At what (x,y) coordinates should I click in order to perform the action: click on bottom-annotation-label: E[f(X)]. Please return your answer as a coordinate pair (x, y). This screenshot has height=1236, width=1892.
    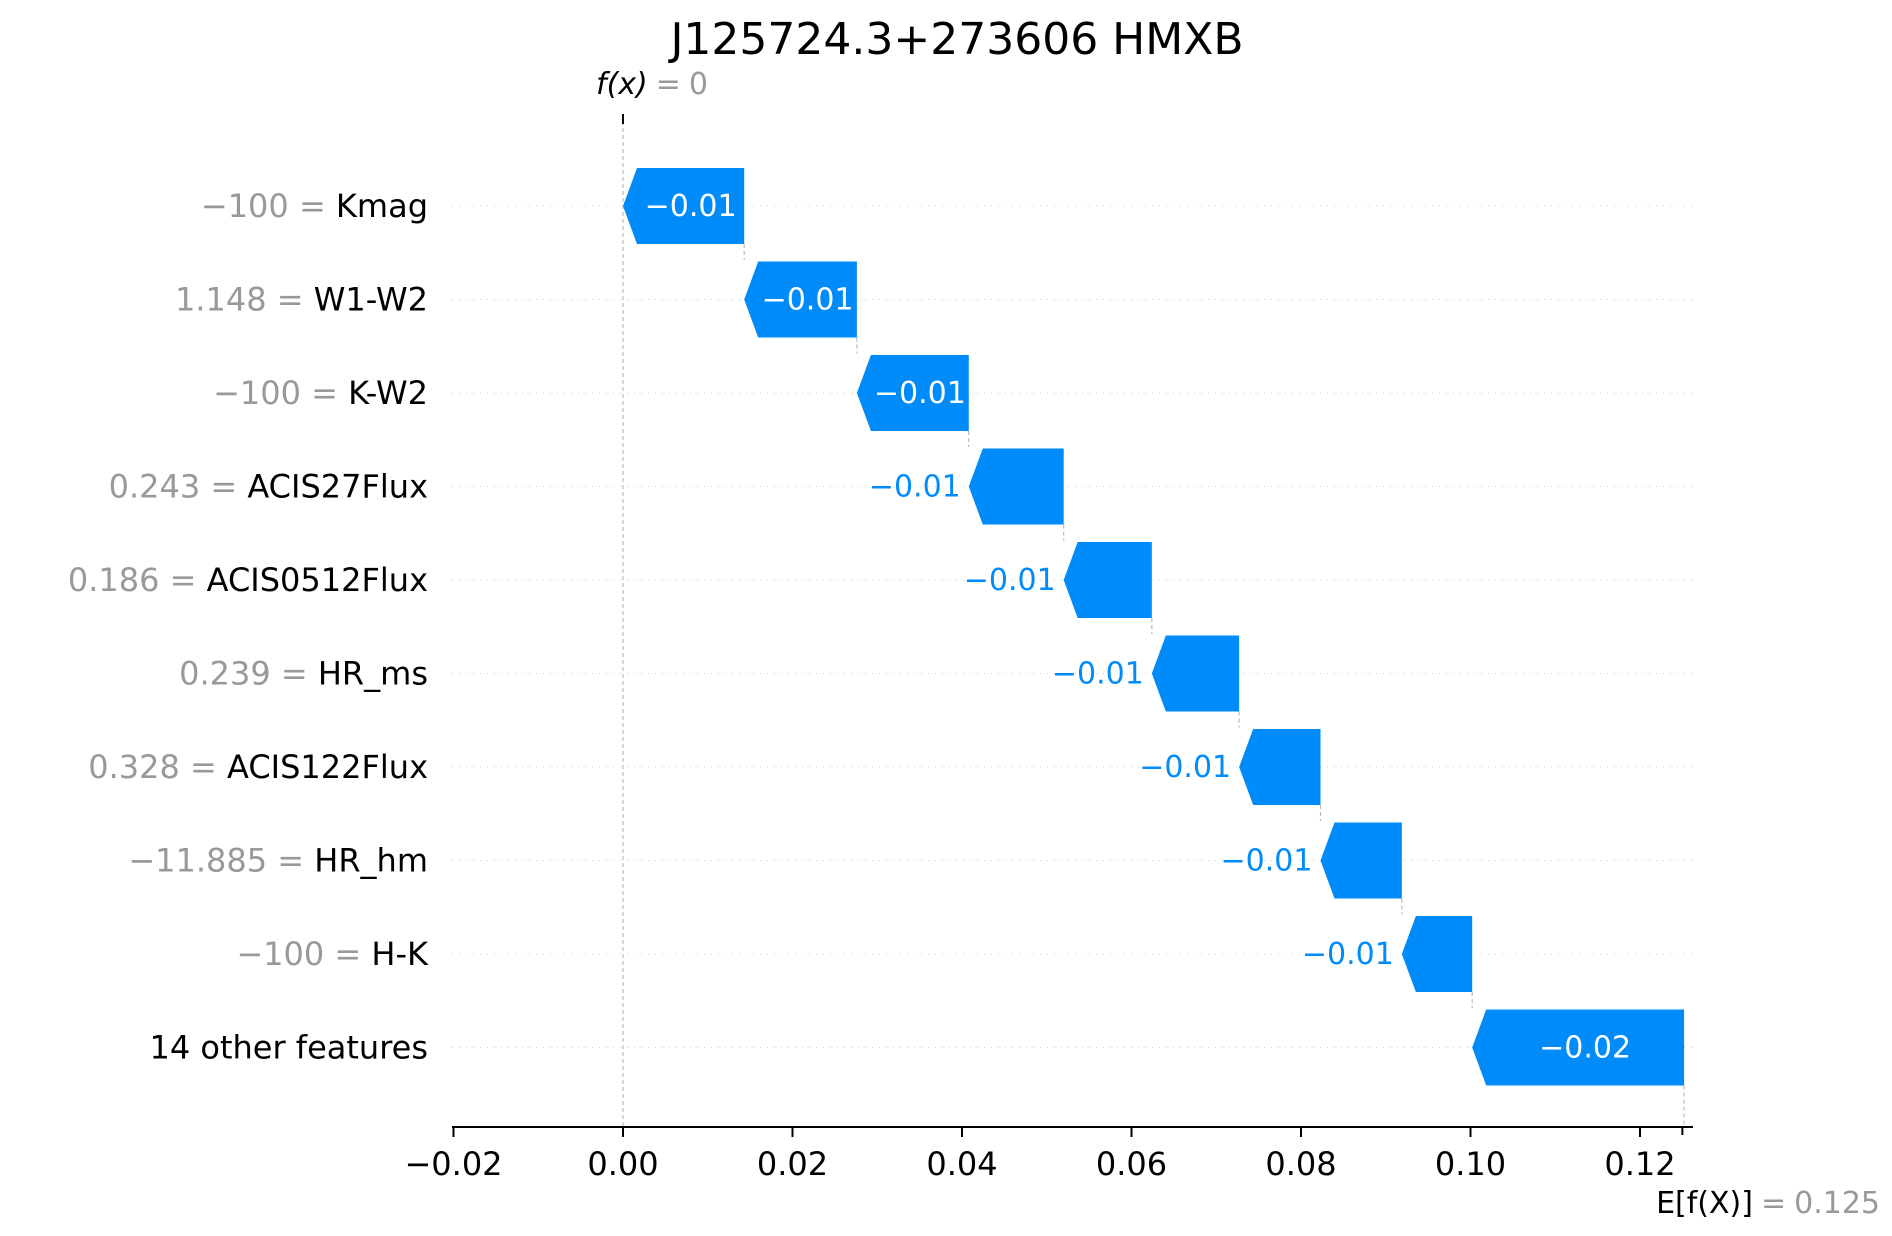
    Looking at the image, I should click on (1704, 1203).